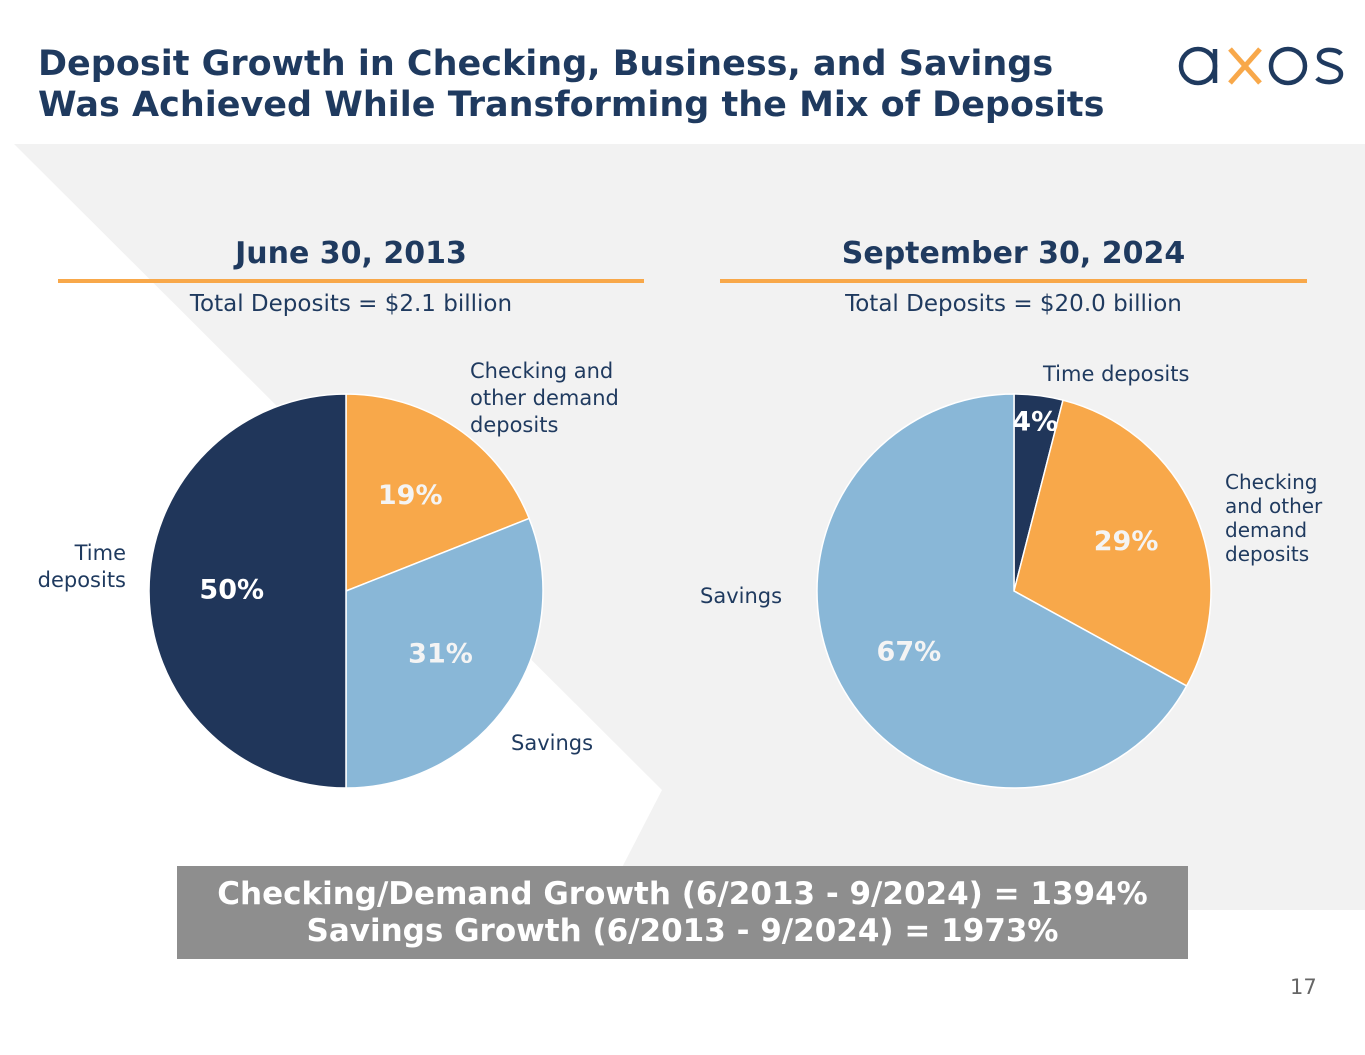 This screenshot has height=1055, width=1365. Describe the element at coordinates (909, 652) in the screenshot. I see `pie1-slice-label-2: 67%` at that location.